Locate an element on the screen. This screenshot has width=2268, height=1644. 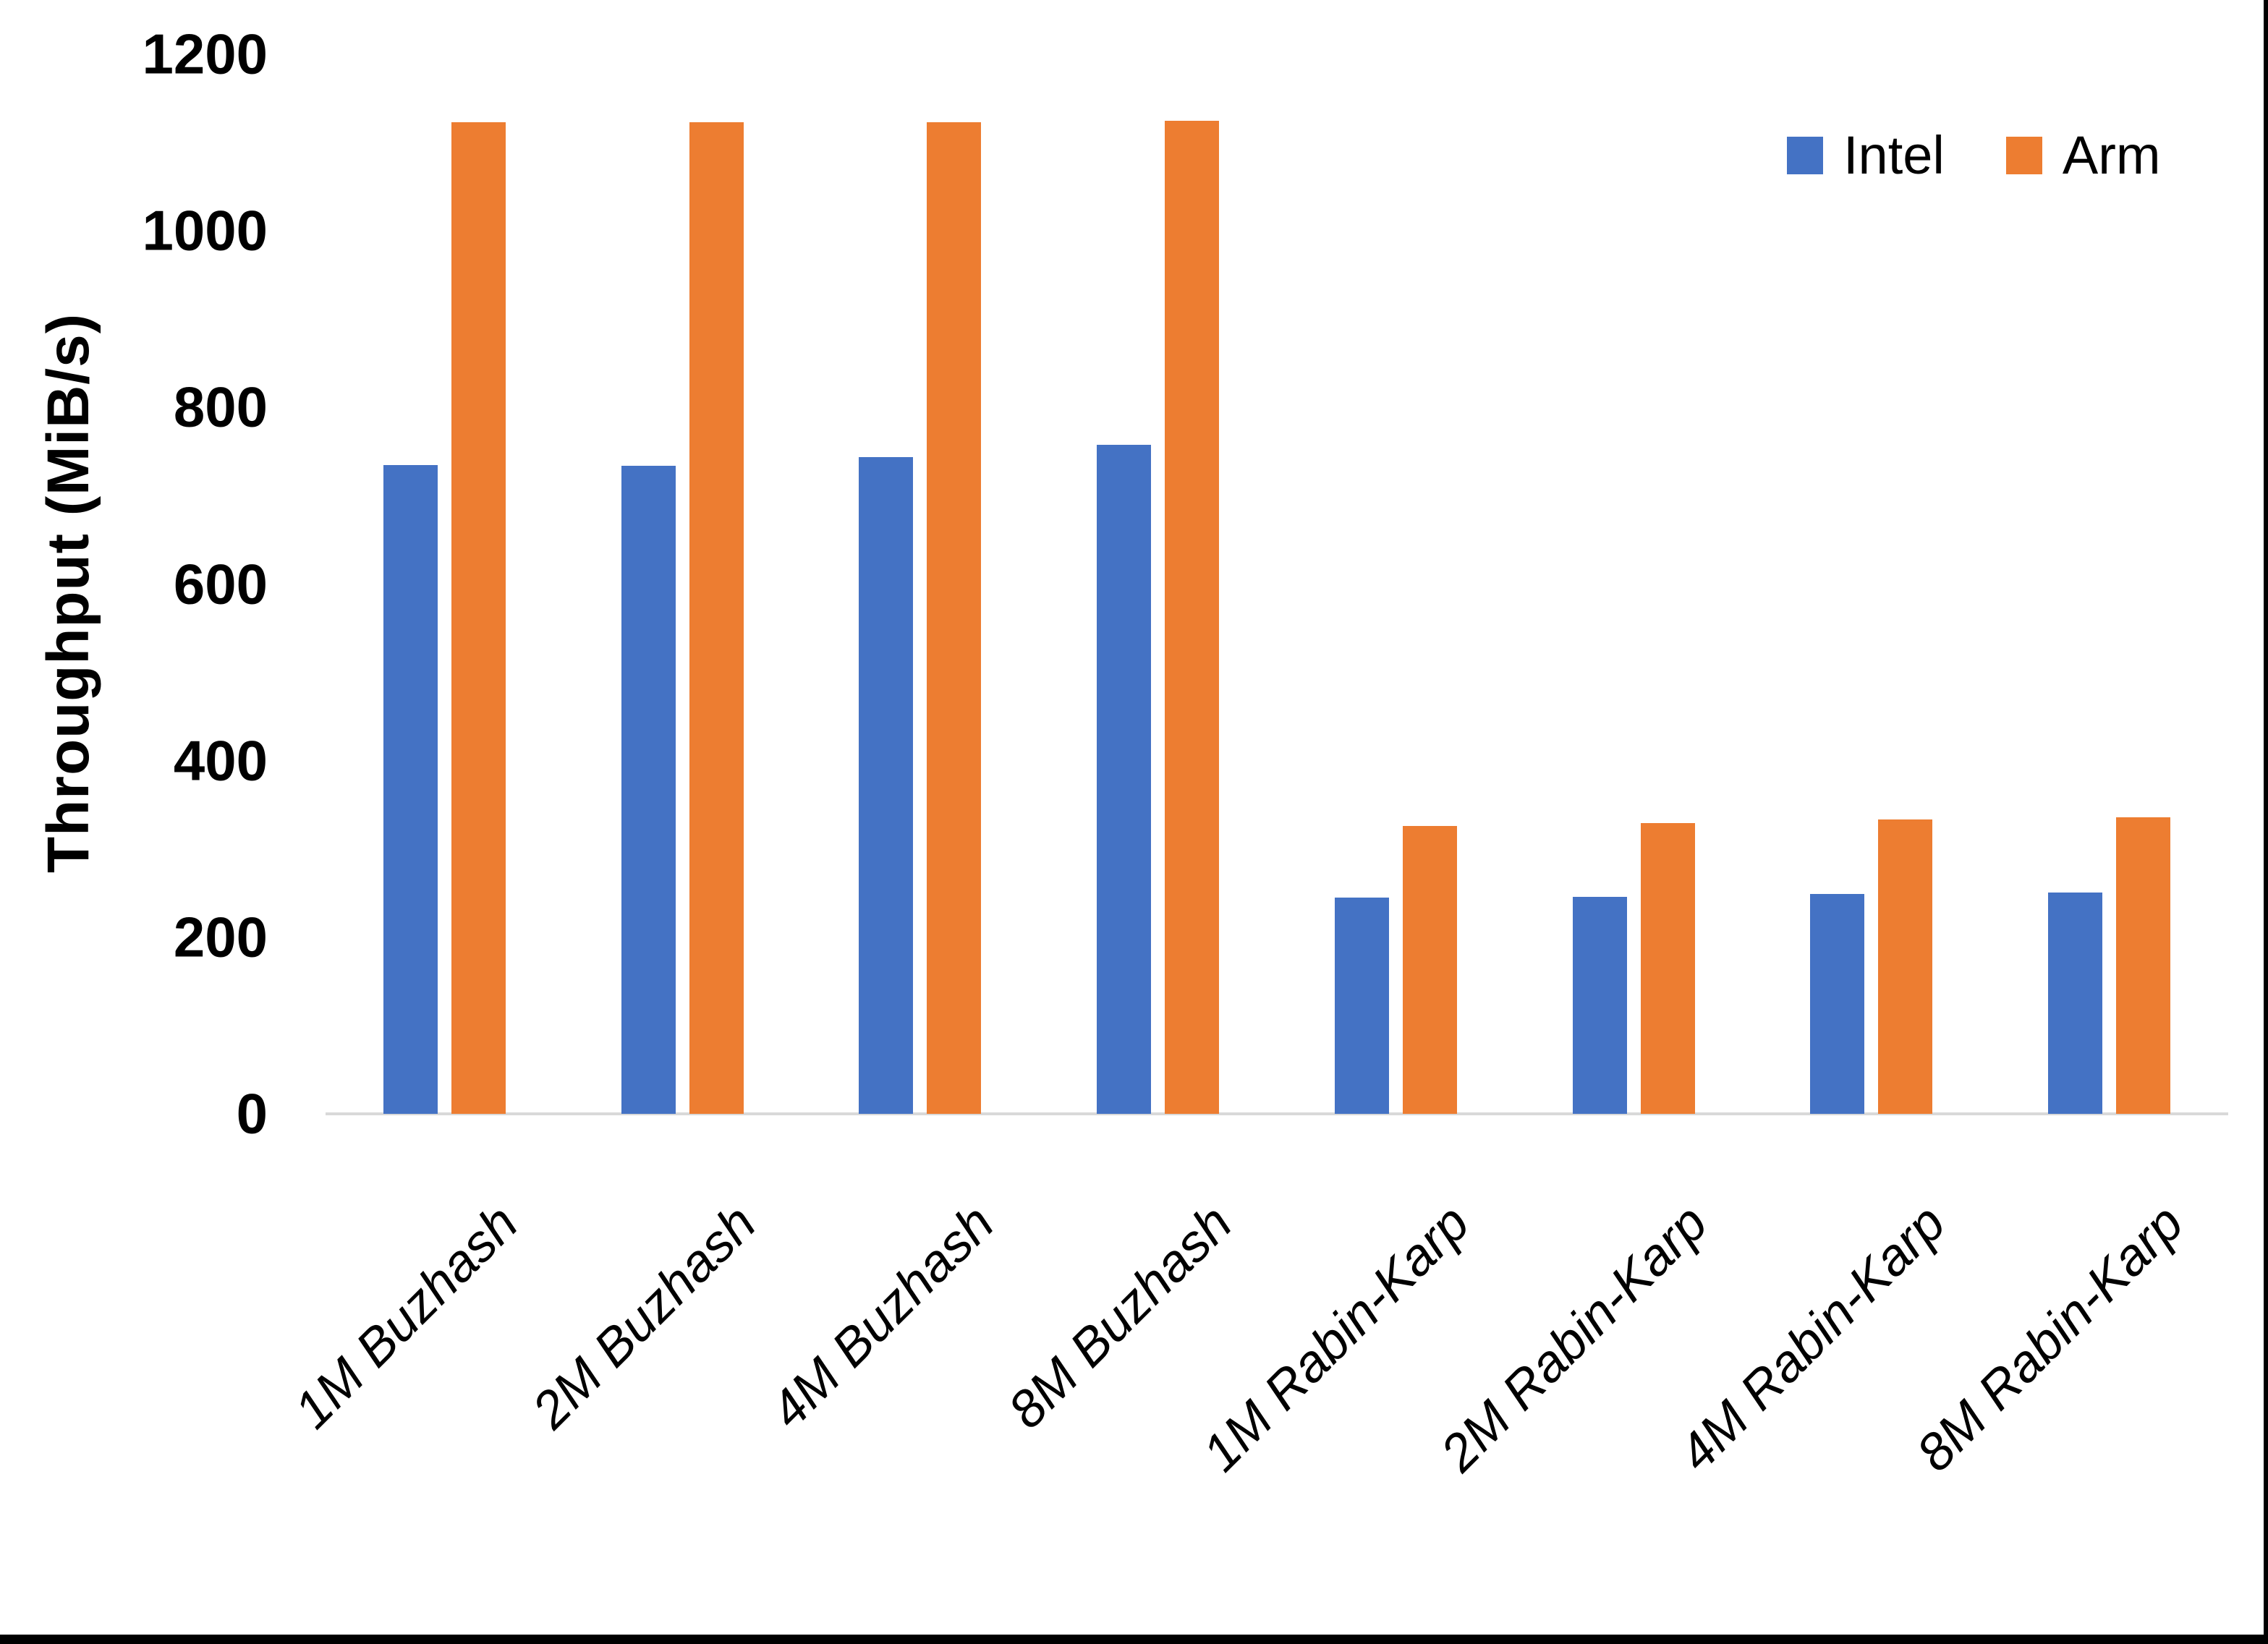
legend-item-arm: Arm is located at coordinates (2083, 155).